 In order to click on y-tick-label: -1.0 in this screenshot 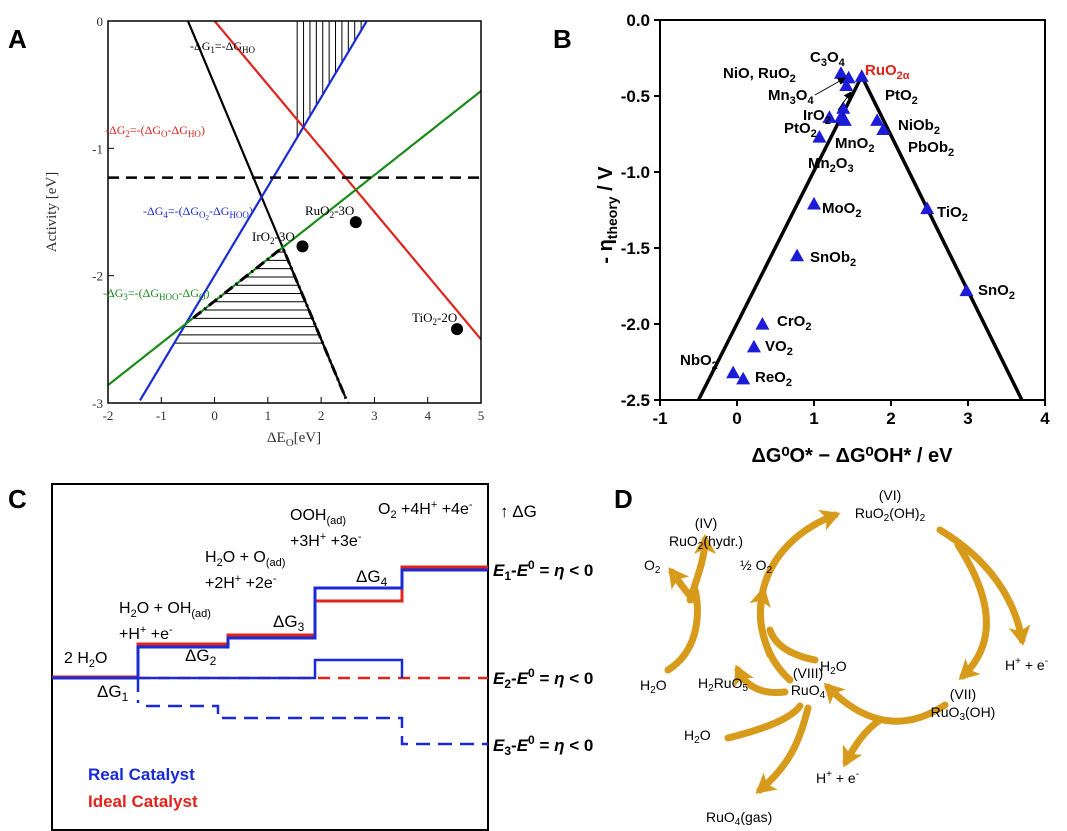, I will do `click(635, 172)`.